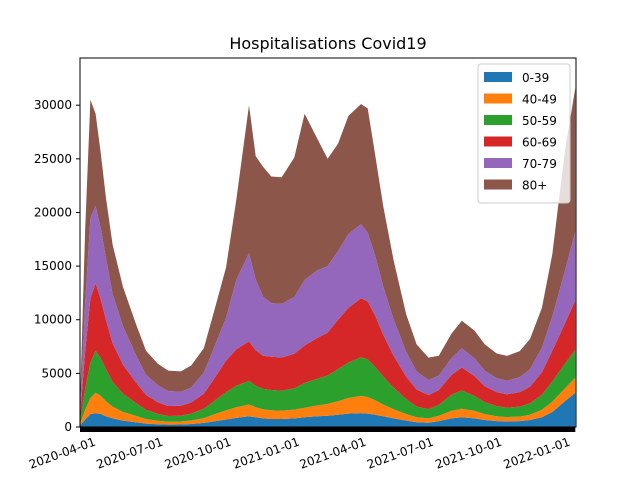  What do you see at coordinates (53, 212) in the screenshot?
I see `y-tick-label: 20000` at bounding box center [53, 212].